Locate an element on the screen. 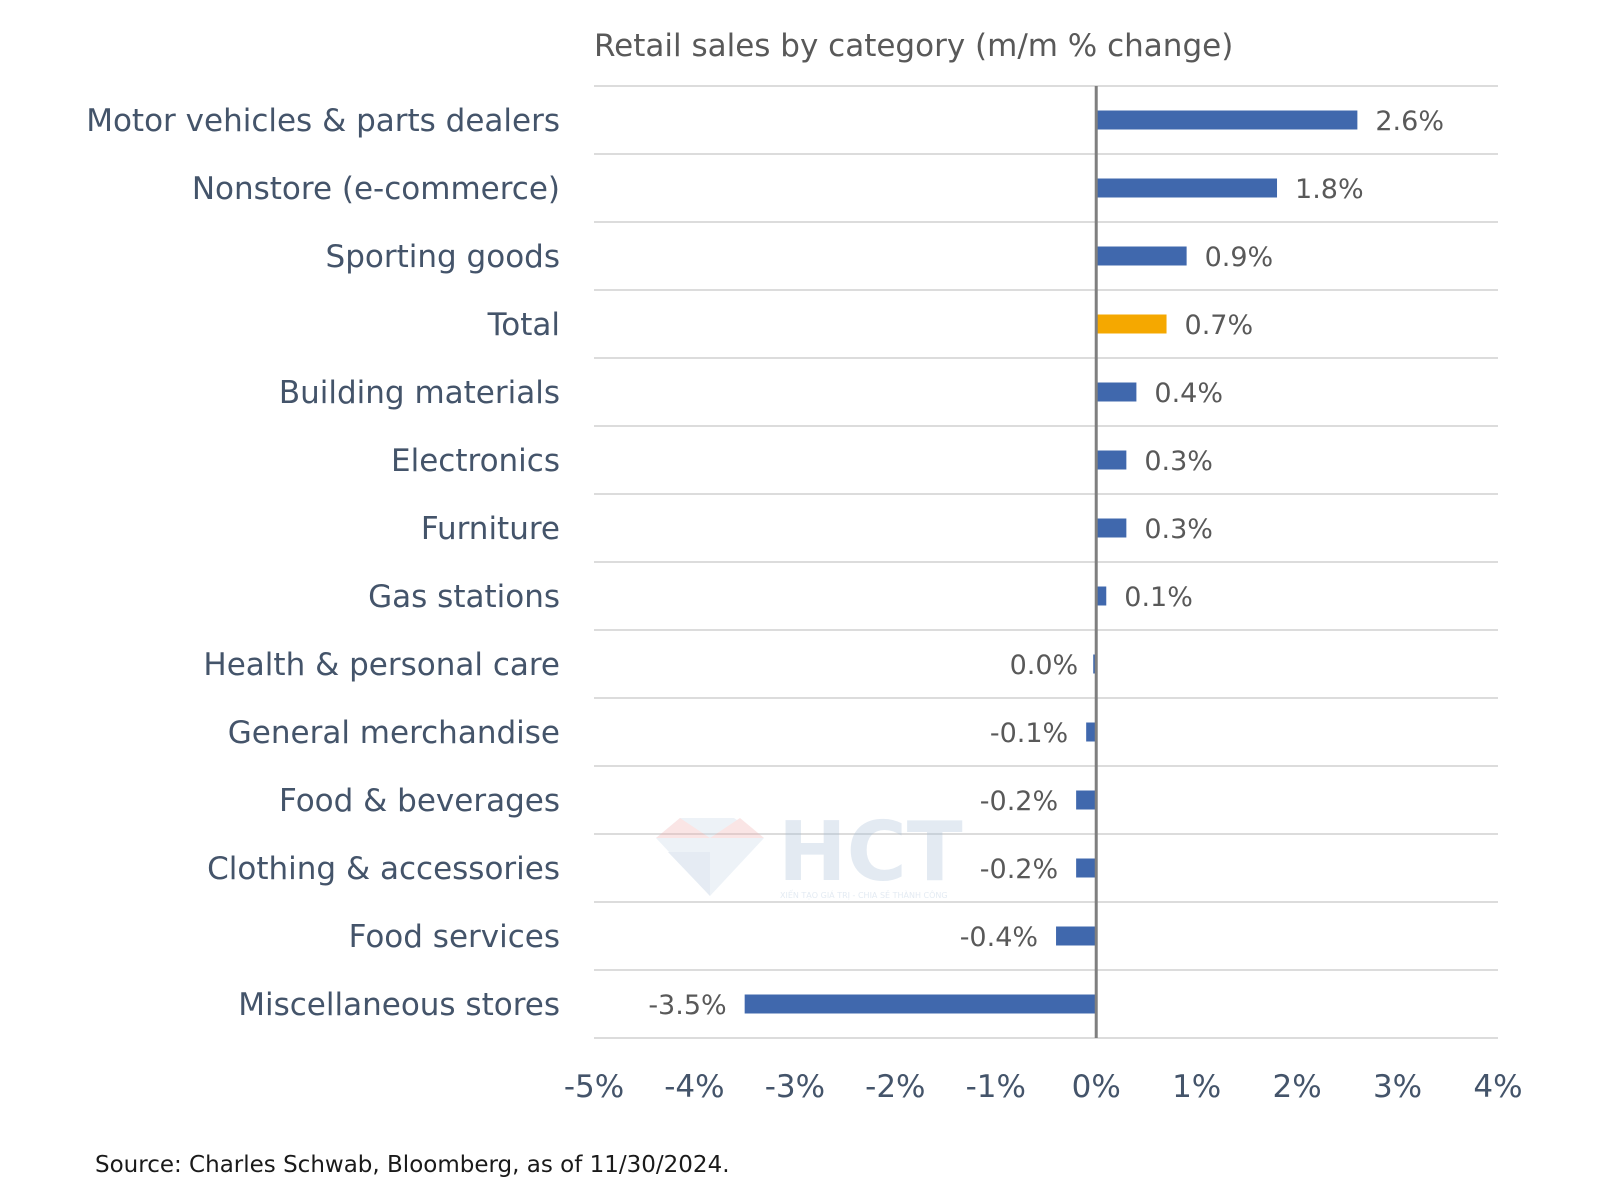 Image resolution: width=1600 pixels, height=1200 pixels. x-tick-label: 3% is located at coordinates (1397, 1087).